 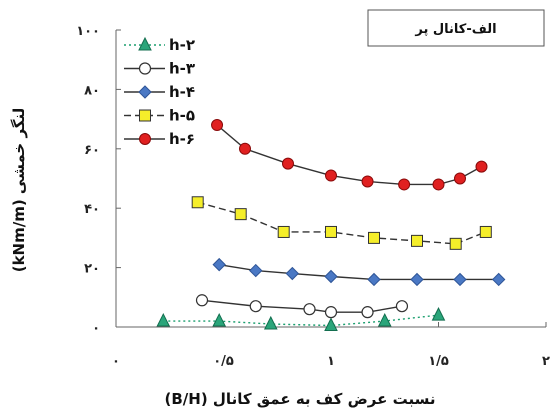 What do you see at coordinates (116, 361) in the screenshot?
I see `x-tick-label: ۰` at bounding box center [116, 361].